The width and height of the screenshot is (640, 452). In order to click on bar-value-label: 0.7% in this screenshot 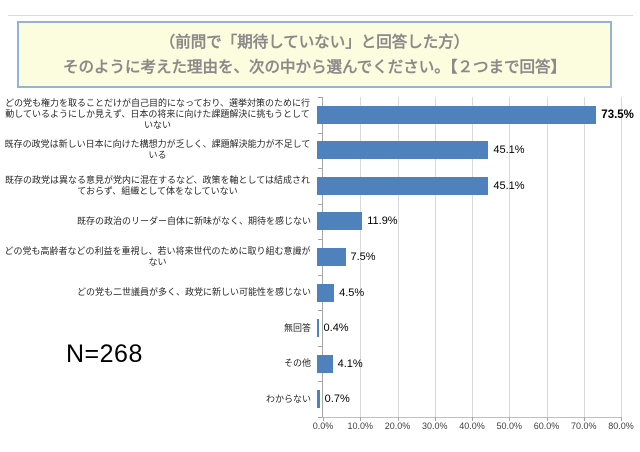, I will do `click(337, 399)`.